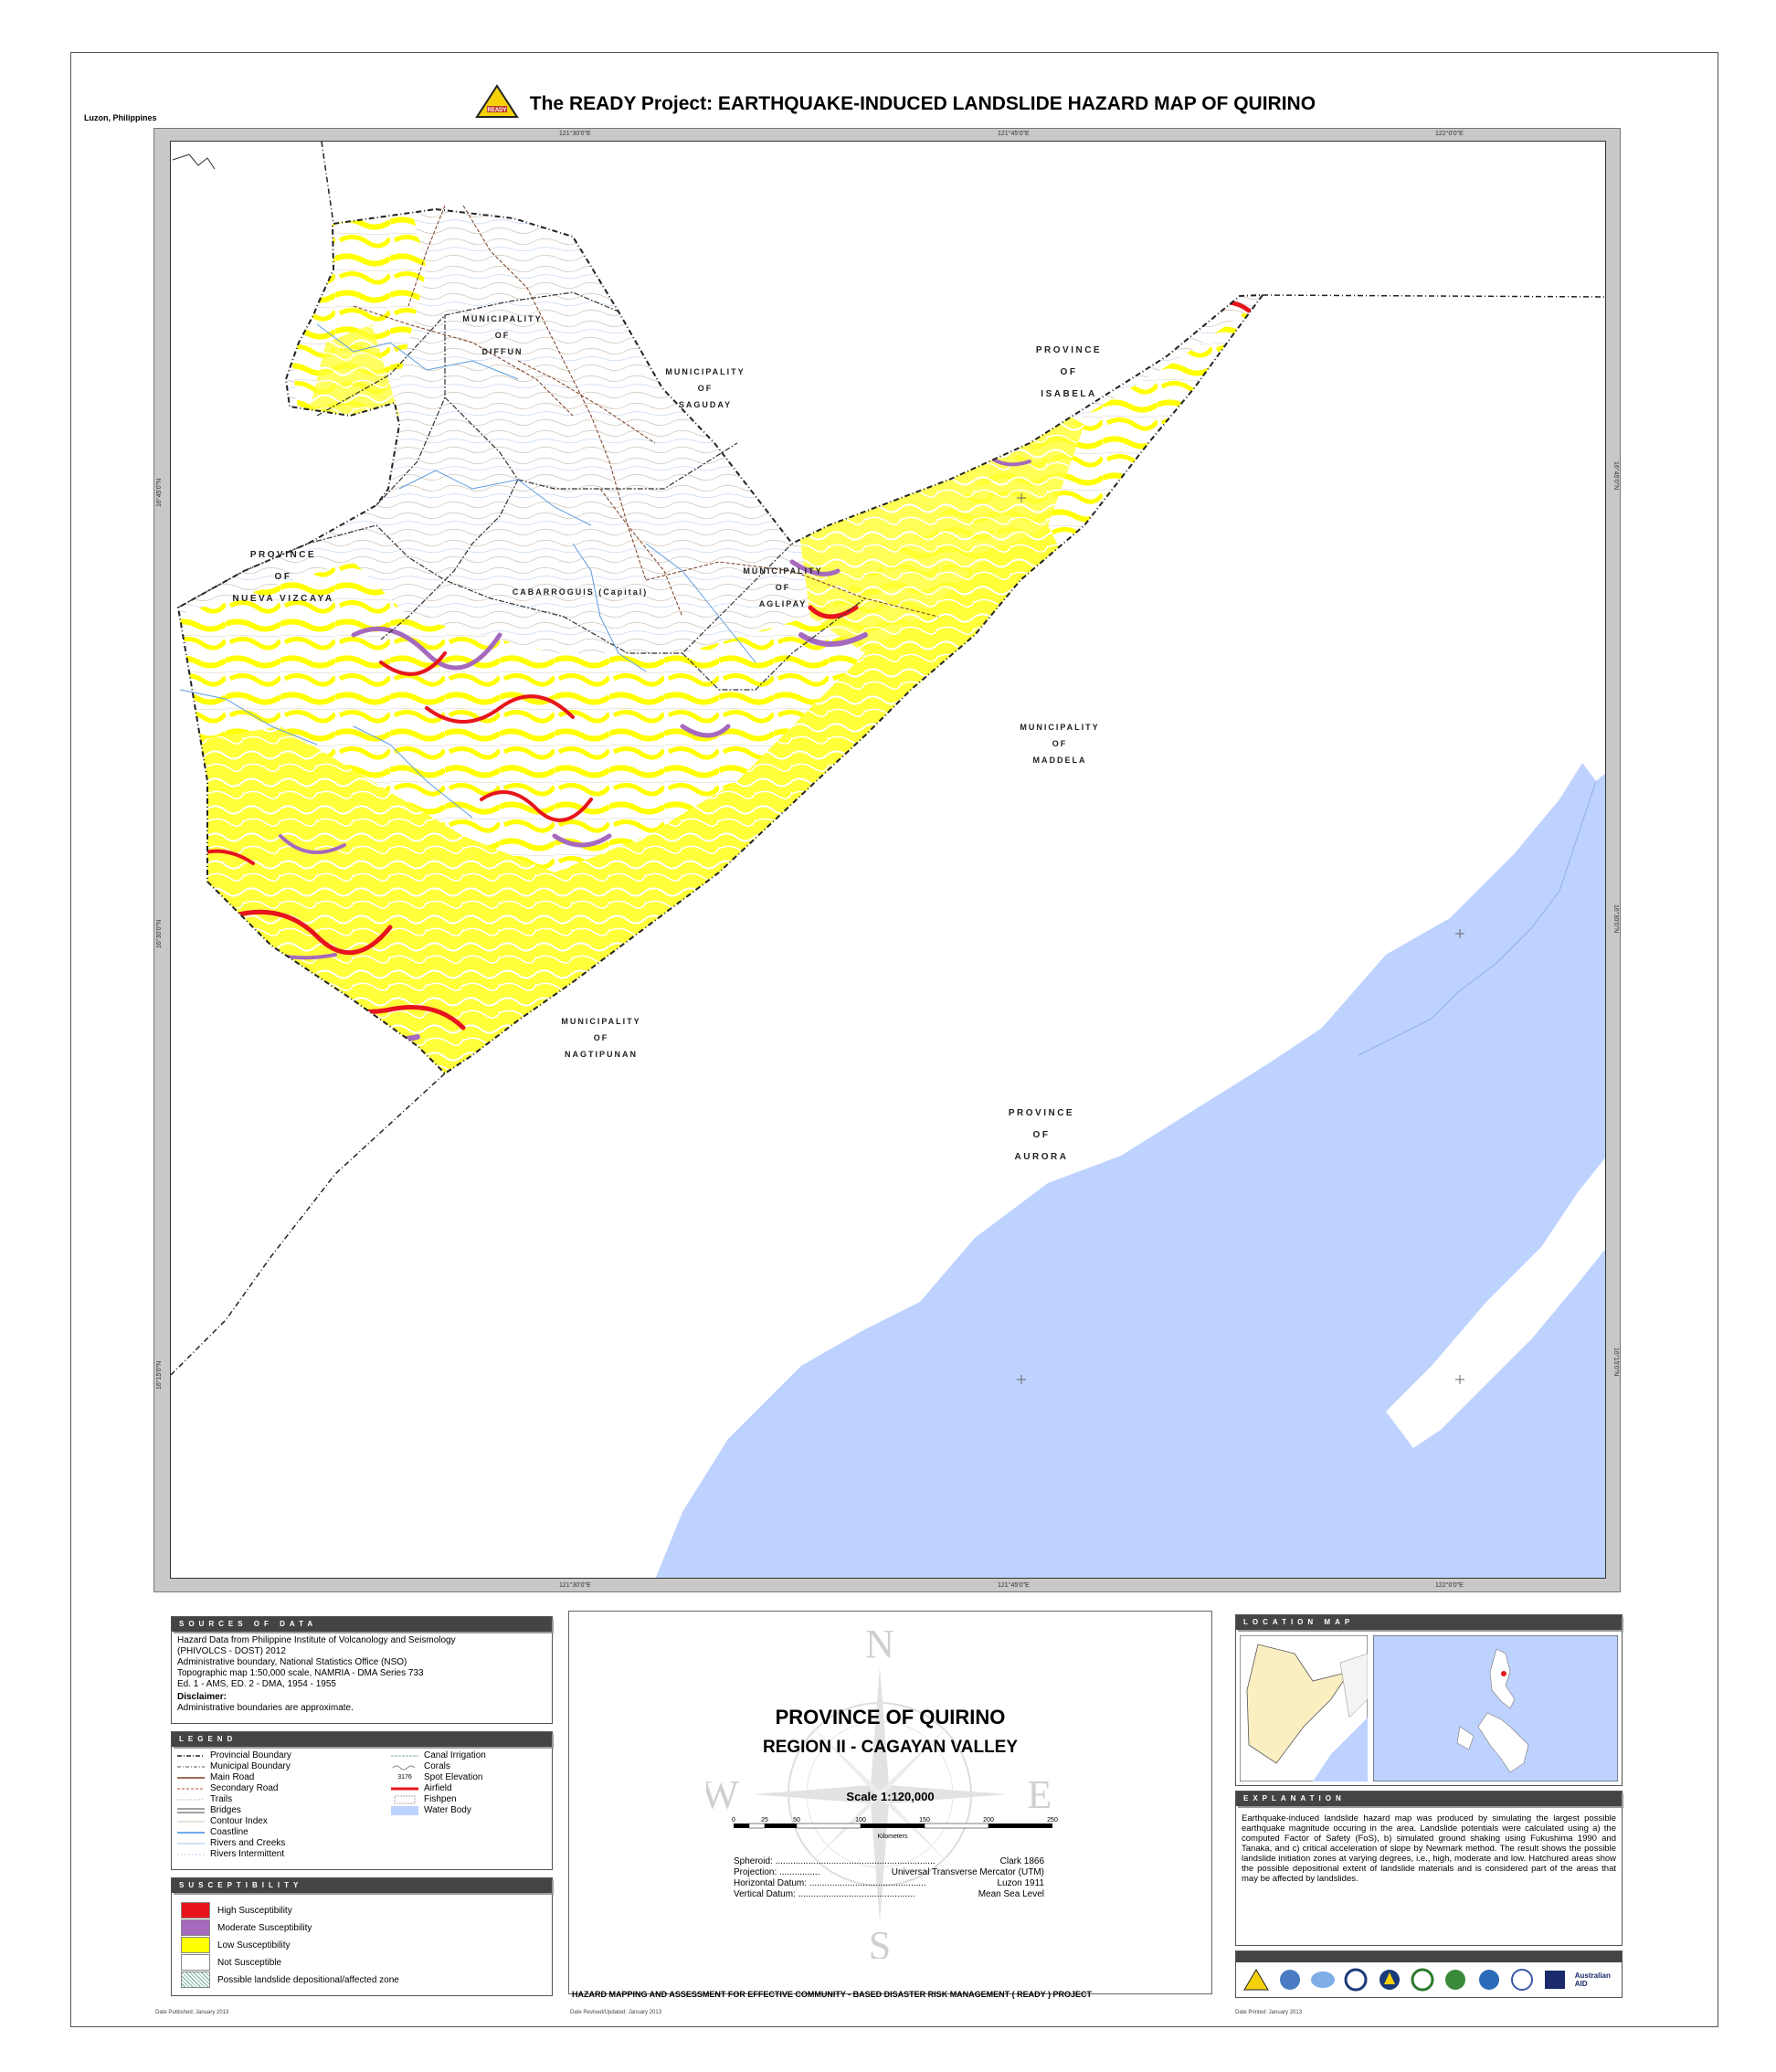  I want to click on svg-text: 150, so click(924, 1820).